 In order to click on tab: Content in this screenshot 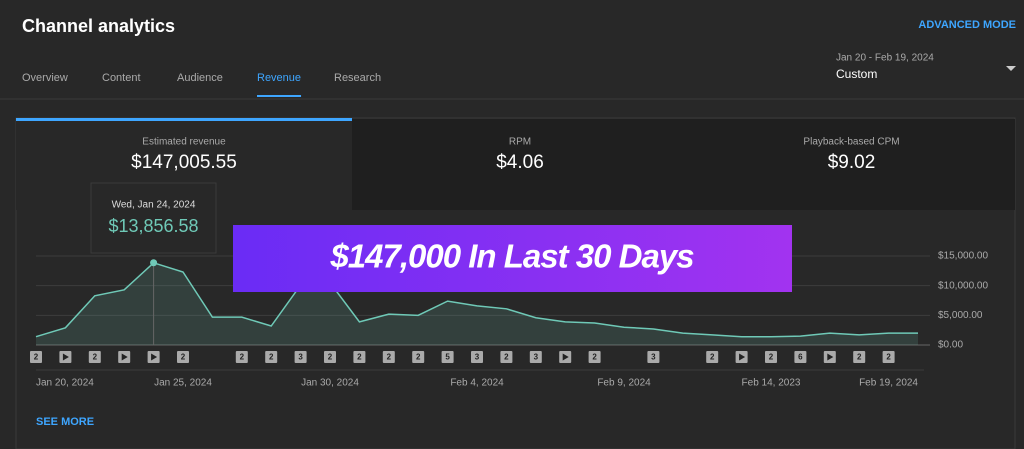, I will do `click(121, 78)`.